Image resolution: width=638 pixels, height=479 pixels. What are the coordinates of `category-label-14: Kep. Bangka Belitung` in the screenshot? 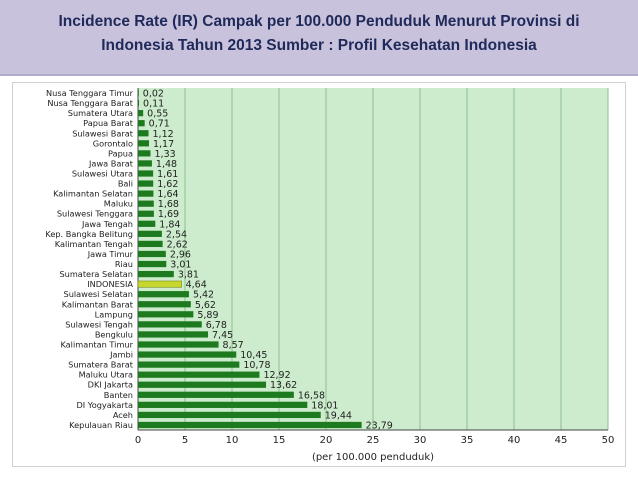 It's located at (89, 234).